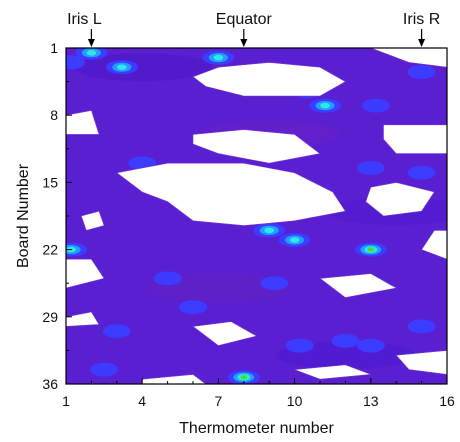 The height and width of the screenshot is (442, 460). I want to click on x-tick-label: 13, so click(371, 401).